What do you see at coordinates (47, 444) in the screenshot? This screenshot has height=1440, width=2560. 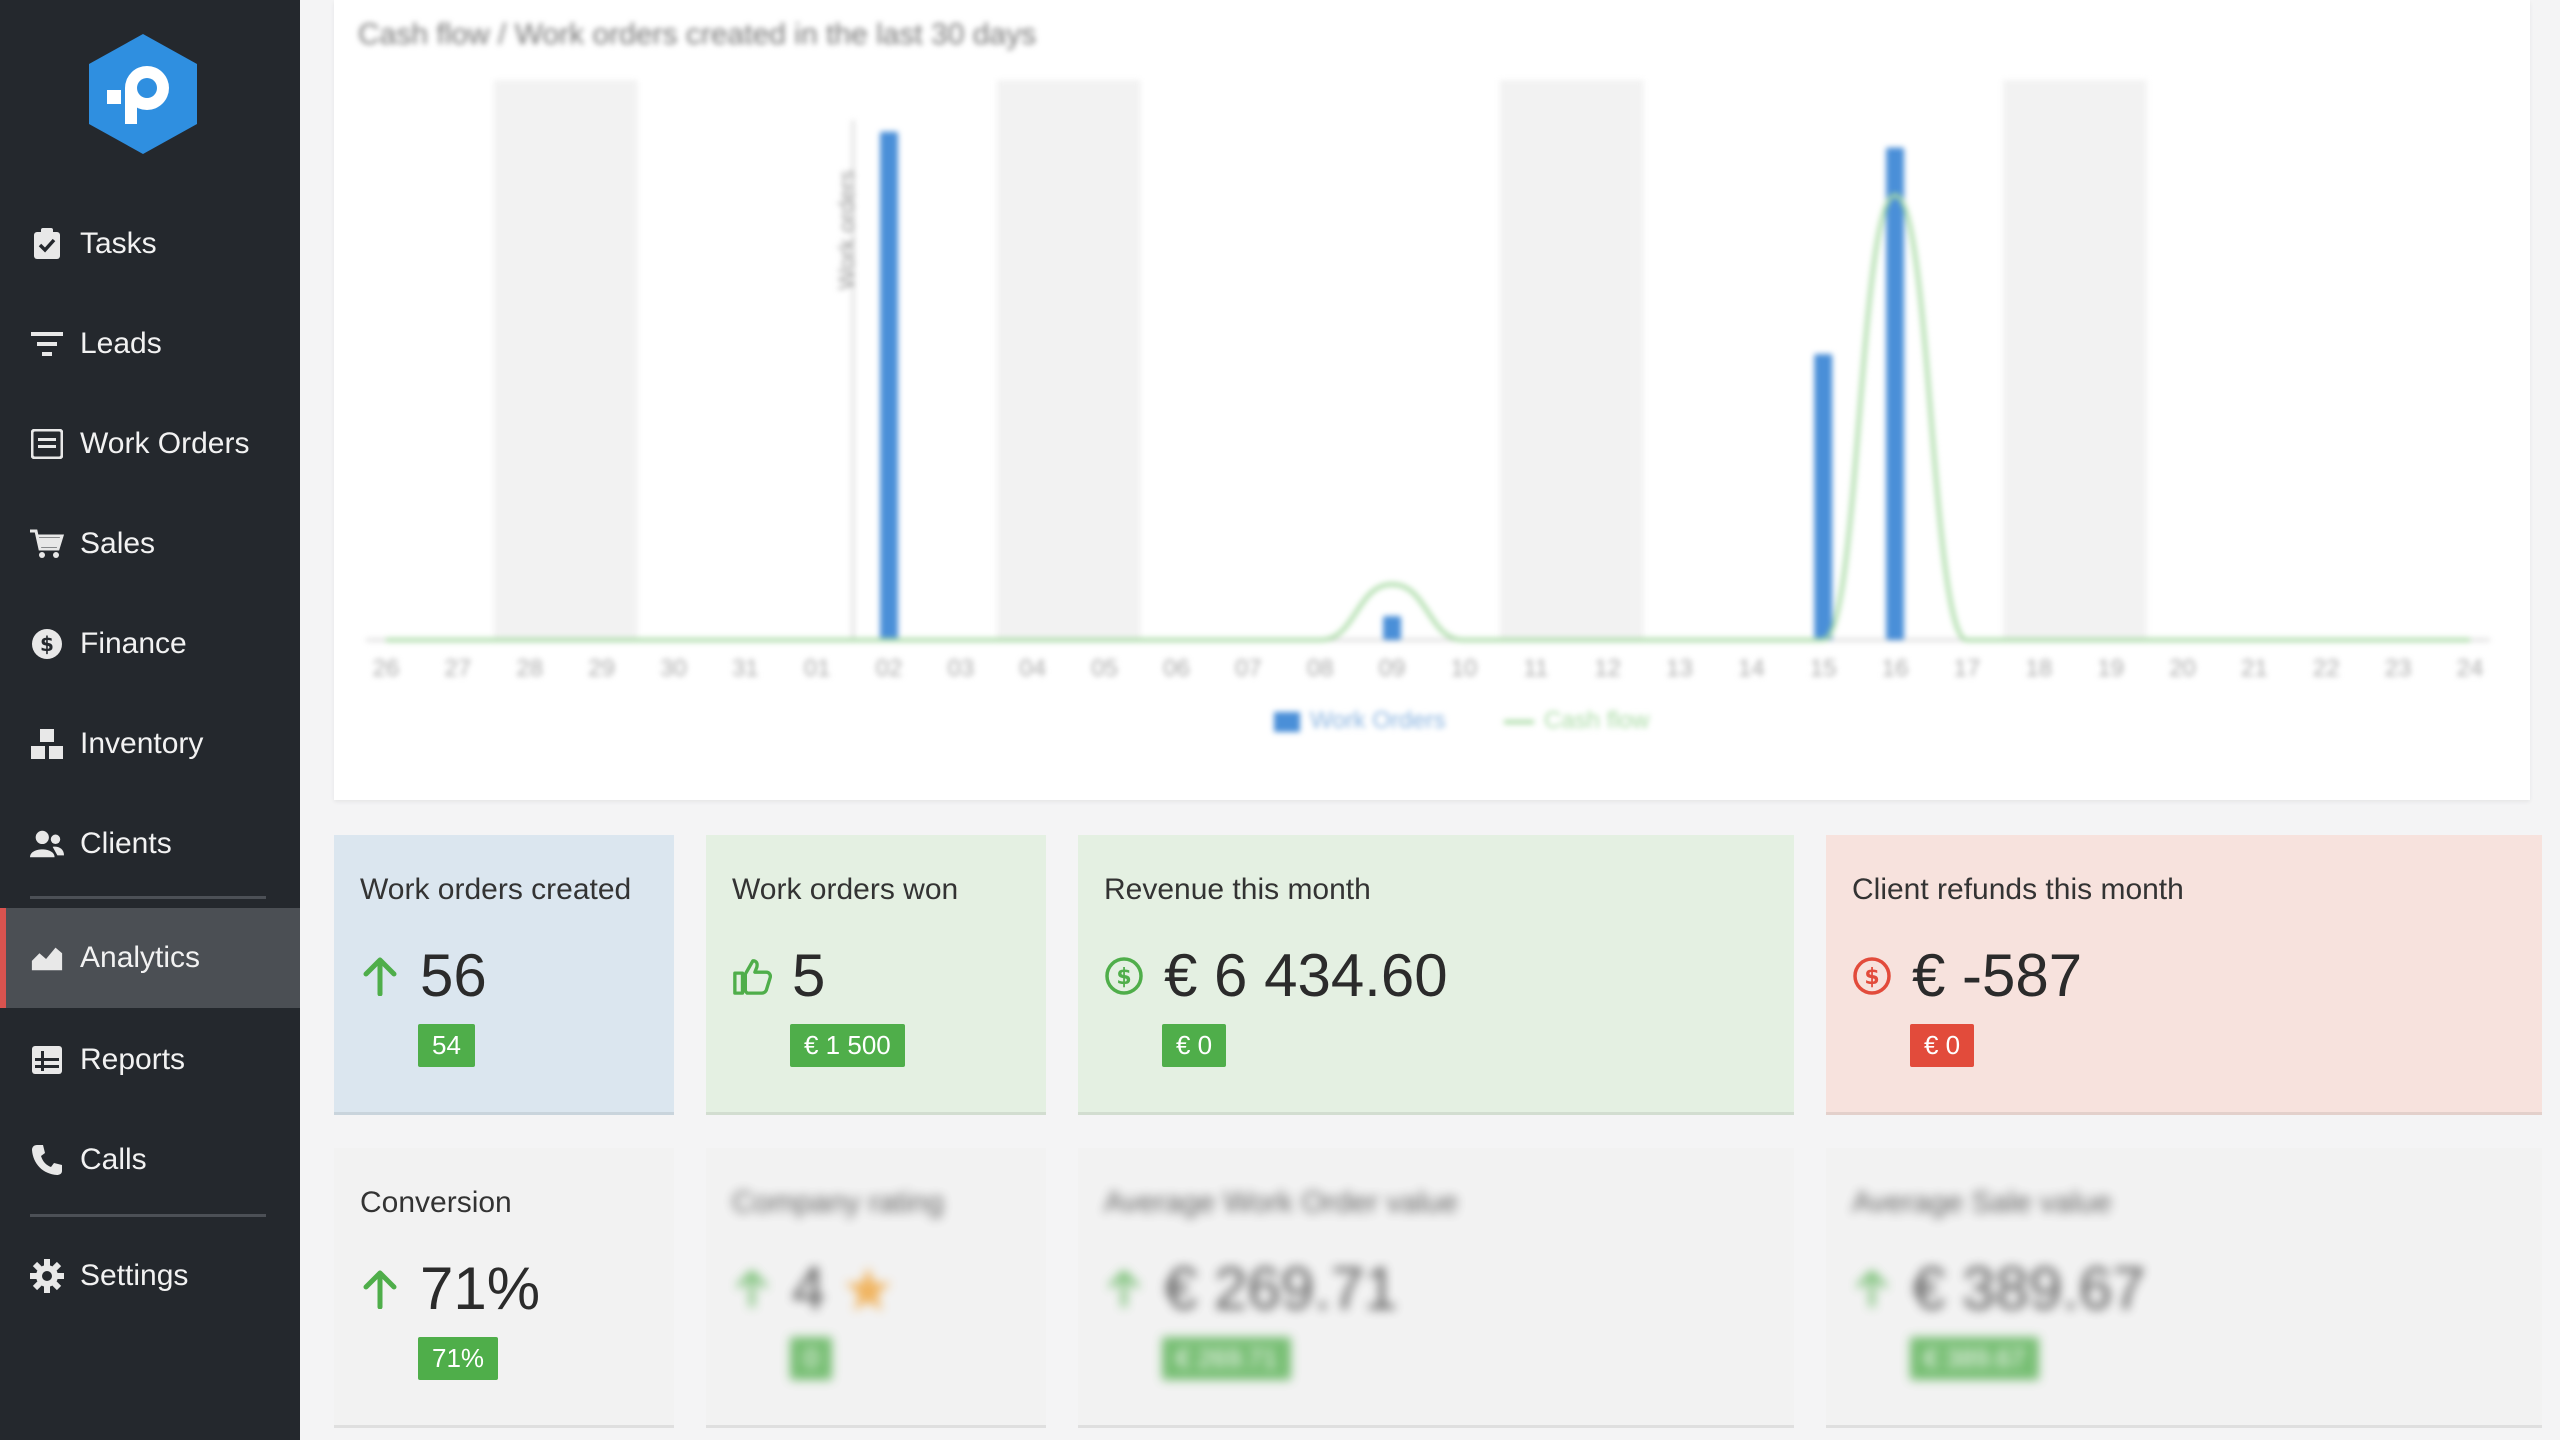 I see `list-alt-icon` at bounding box center [47, 444].